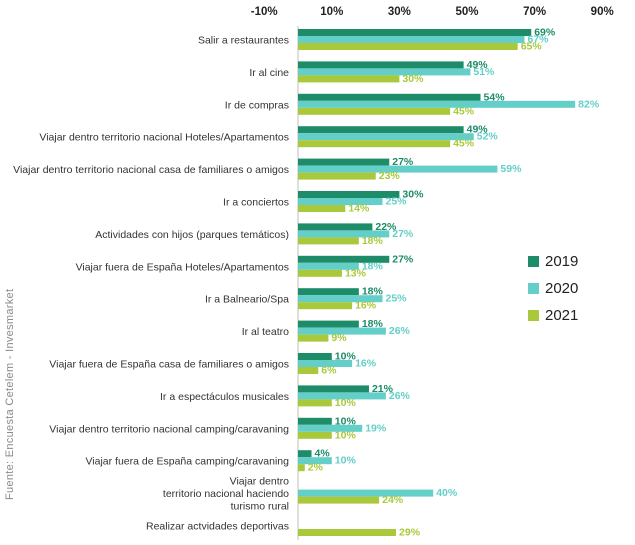  I want to click on x-tick-label: 10%, so click(331, 12).